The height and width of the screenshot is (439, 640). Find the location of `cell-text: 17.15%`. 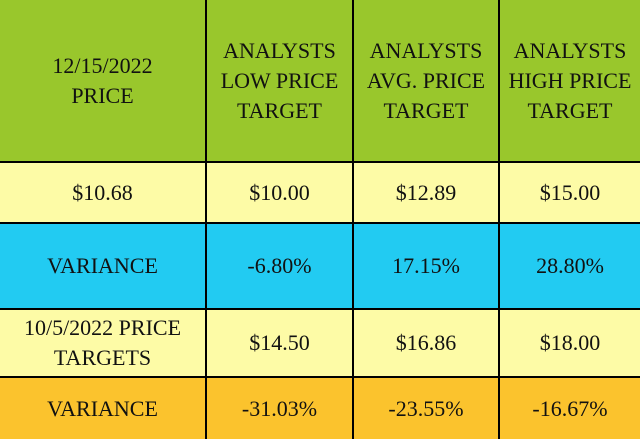

cell-text: 17.15% is located at coordinates (426, 265).